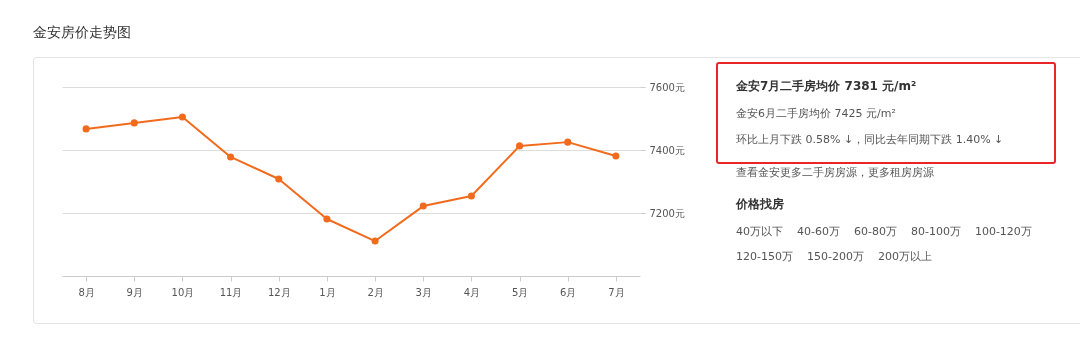  What do you see at coordinates (423, 292) in the screenshot?
I see `x-tick-label: 3月` at bounding box center [423, 292].